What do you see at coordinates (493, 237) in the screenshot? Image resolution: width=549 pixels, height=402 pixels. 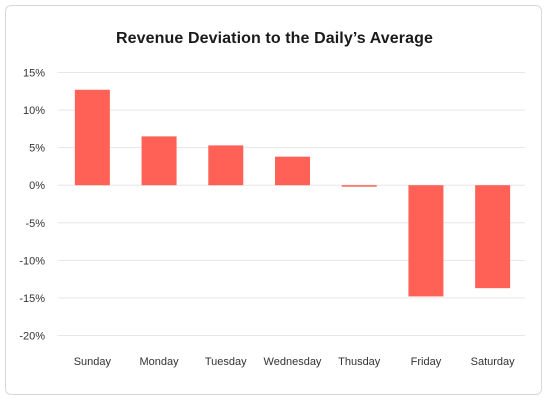 I see `bar-saturday` at bounding box center [493, 237].